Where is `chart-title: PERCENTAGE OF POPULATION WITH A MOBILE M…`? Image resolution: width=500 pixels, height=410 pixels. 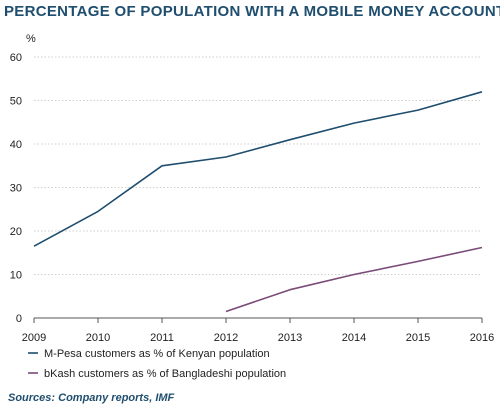 chart-title: PERCENTAGE OF POPULATION WITH A MOBILE M… is located at coordinates (252, 11).